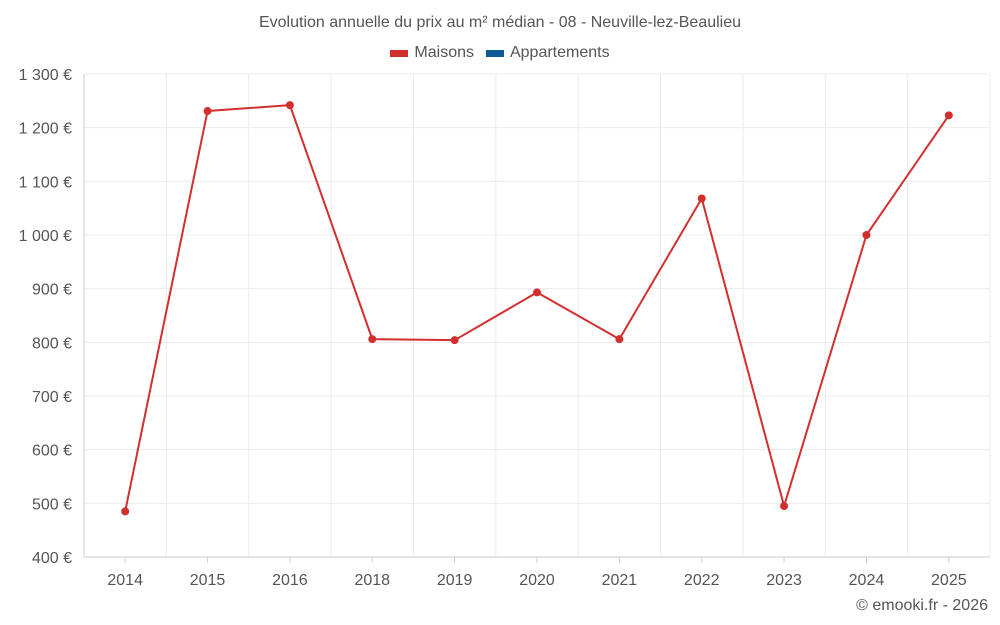 The height and width of the screenshot is (625, 1000). Describe the element at coordinates (559, 52) in the screenshot. I see `legend-label-appartements: Appartements` at that location.